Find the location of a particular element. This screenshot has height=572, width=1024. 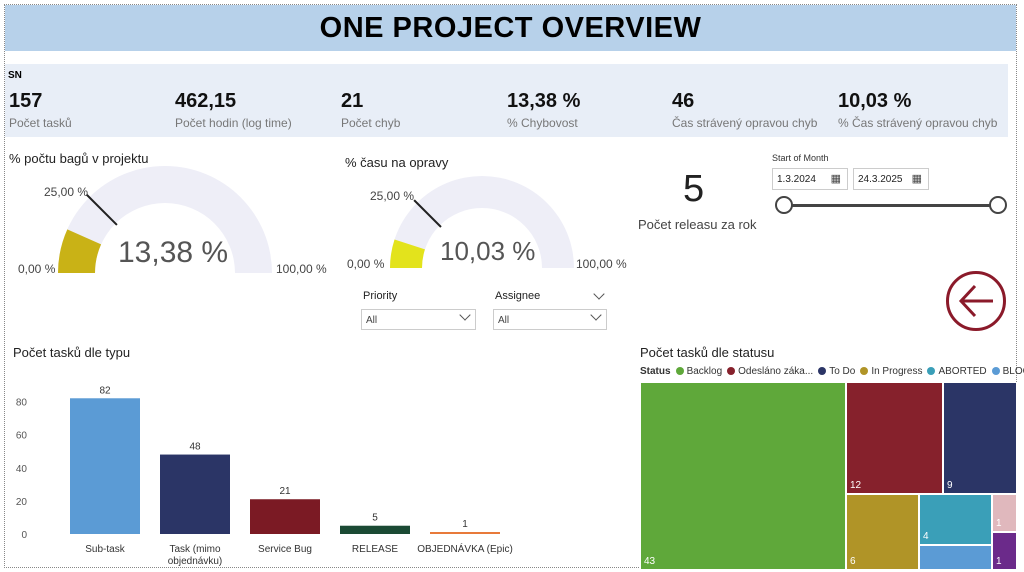

treemap-cell-aborted: 4 is located at coordinates (955, 519).